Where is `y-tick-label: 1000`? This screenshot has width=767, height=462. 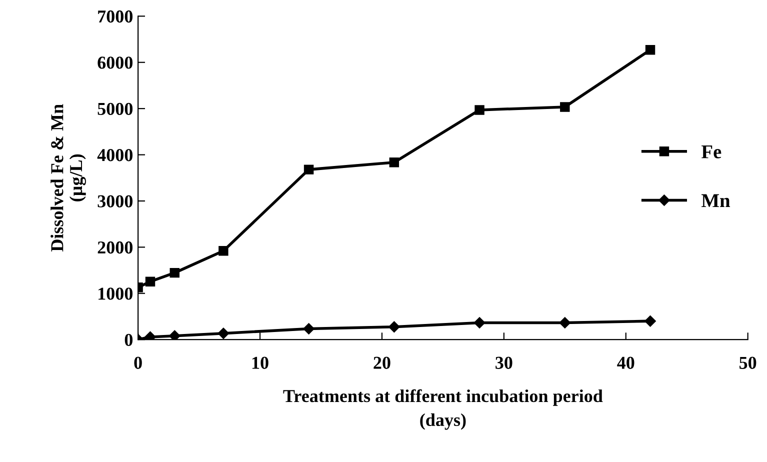
y-tick-label: 1000 is located at coordinates (115, 294).